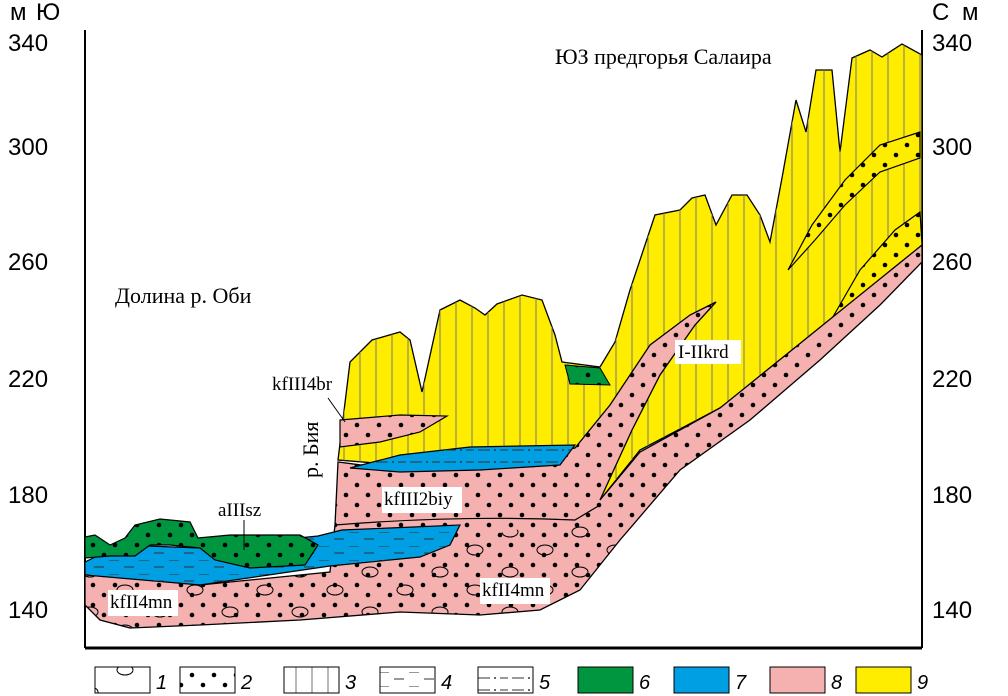 The width and height of the screenshot is (1008, 696). What do you see at coordinates (545, 683) in the screenshot?
I see `svg-text: 5` at bounding box center [545, 683].